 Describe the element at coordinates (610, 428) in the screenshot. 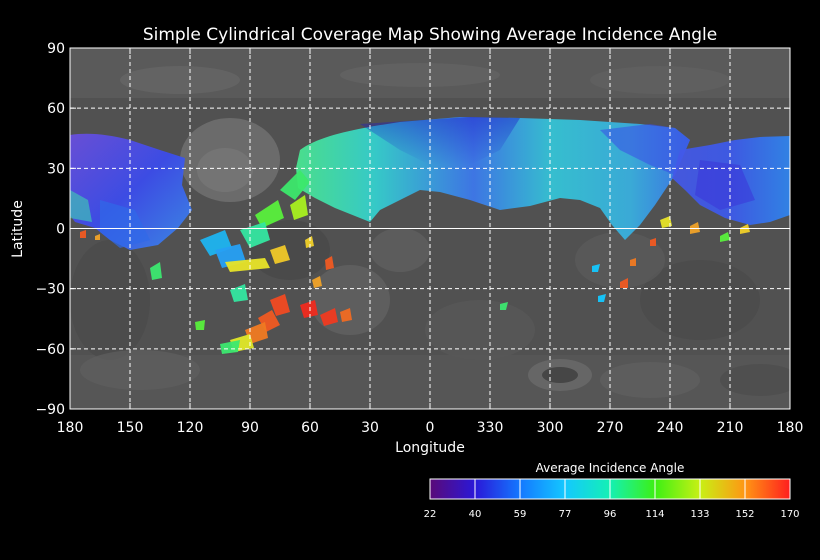

I see `x-tick-label: 270` at that location.